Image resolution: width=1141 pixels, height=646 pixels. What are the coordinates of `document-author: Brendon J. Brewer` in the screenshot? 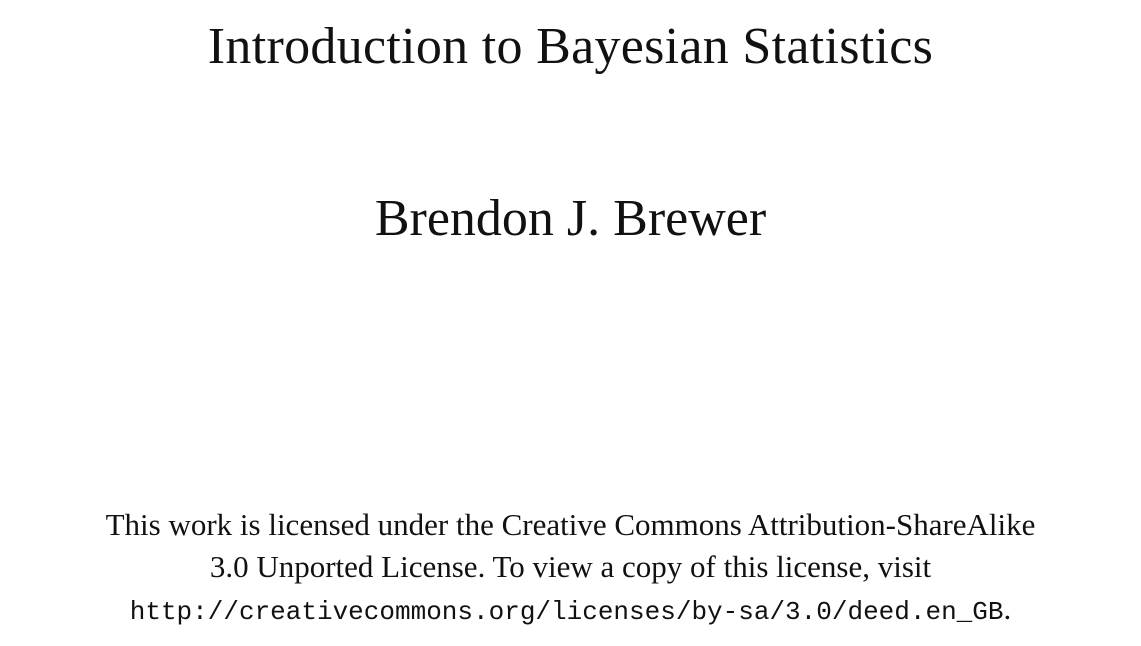 It's located at (570, 218).